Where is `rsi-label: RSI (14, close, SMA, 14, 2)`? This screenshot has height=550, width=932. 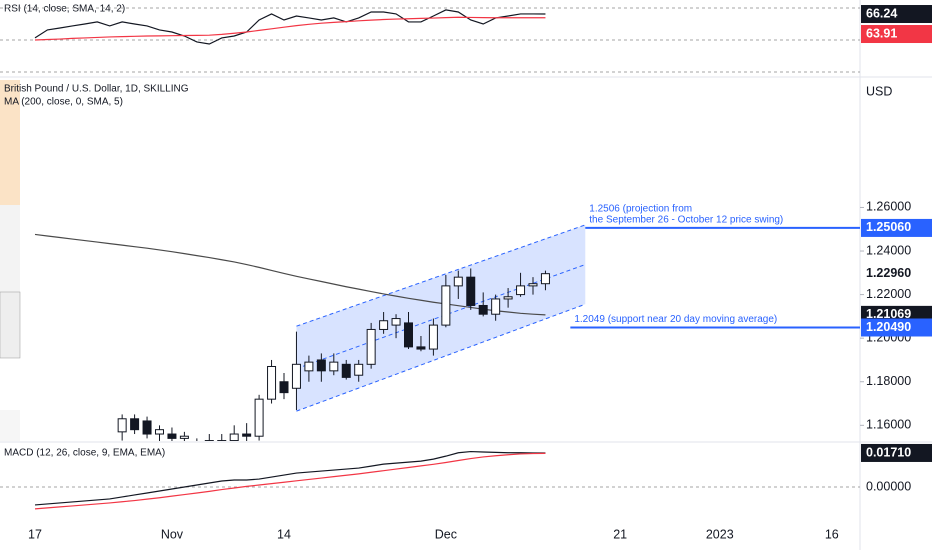
rsi-label: RSI (14, close, SMA, 14, 2) is located at coordinates (64, 9).